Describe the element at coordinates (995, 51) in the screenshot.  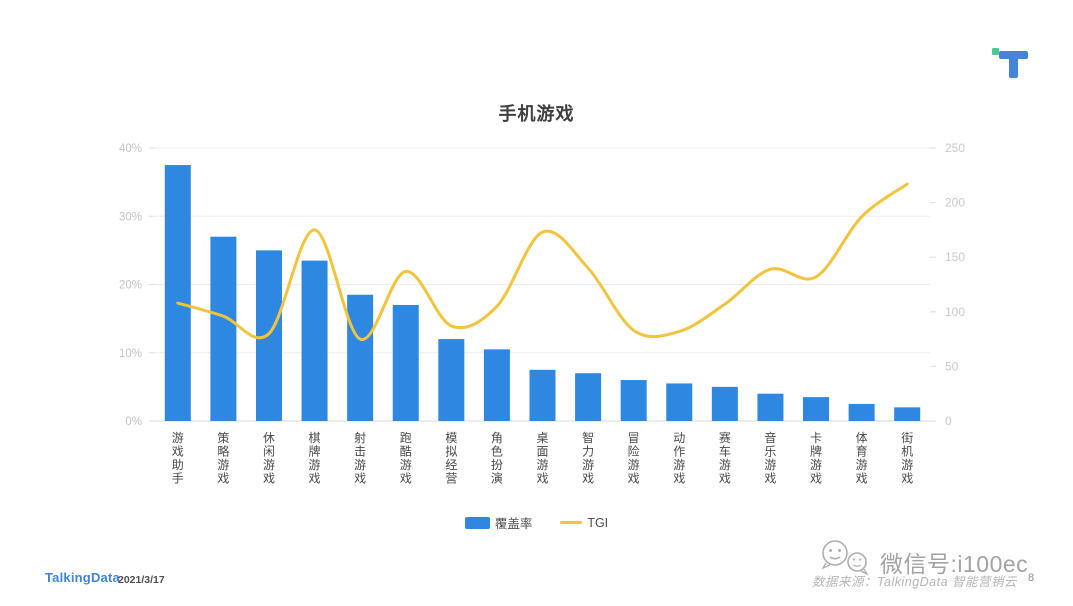
I see `logo-green-square` at that location.